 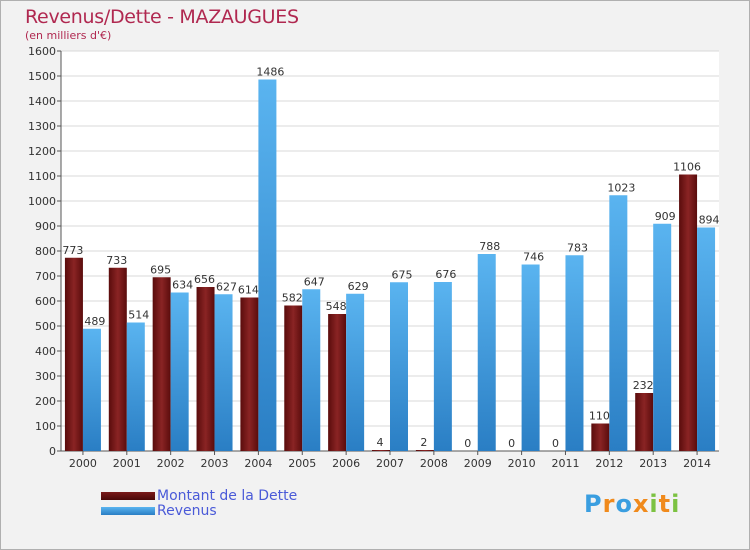 I want to click on x-tick-label: 2010, so click(x=522, y=463).